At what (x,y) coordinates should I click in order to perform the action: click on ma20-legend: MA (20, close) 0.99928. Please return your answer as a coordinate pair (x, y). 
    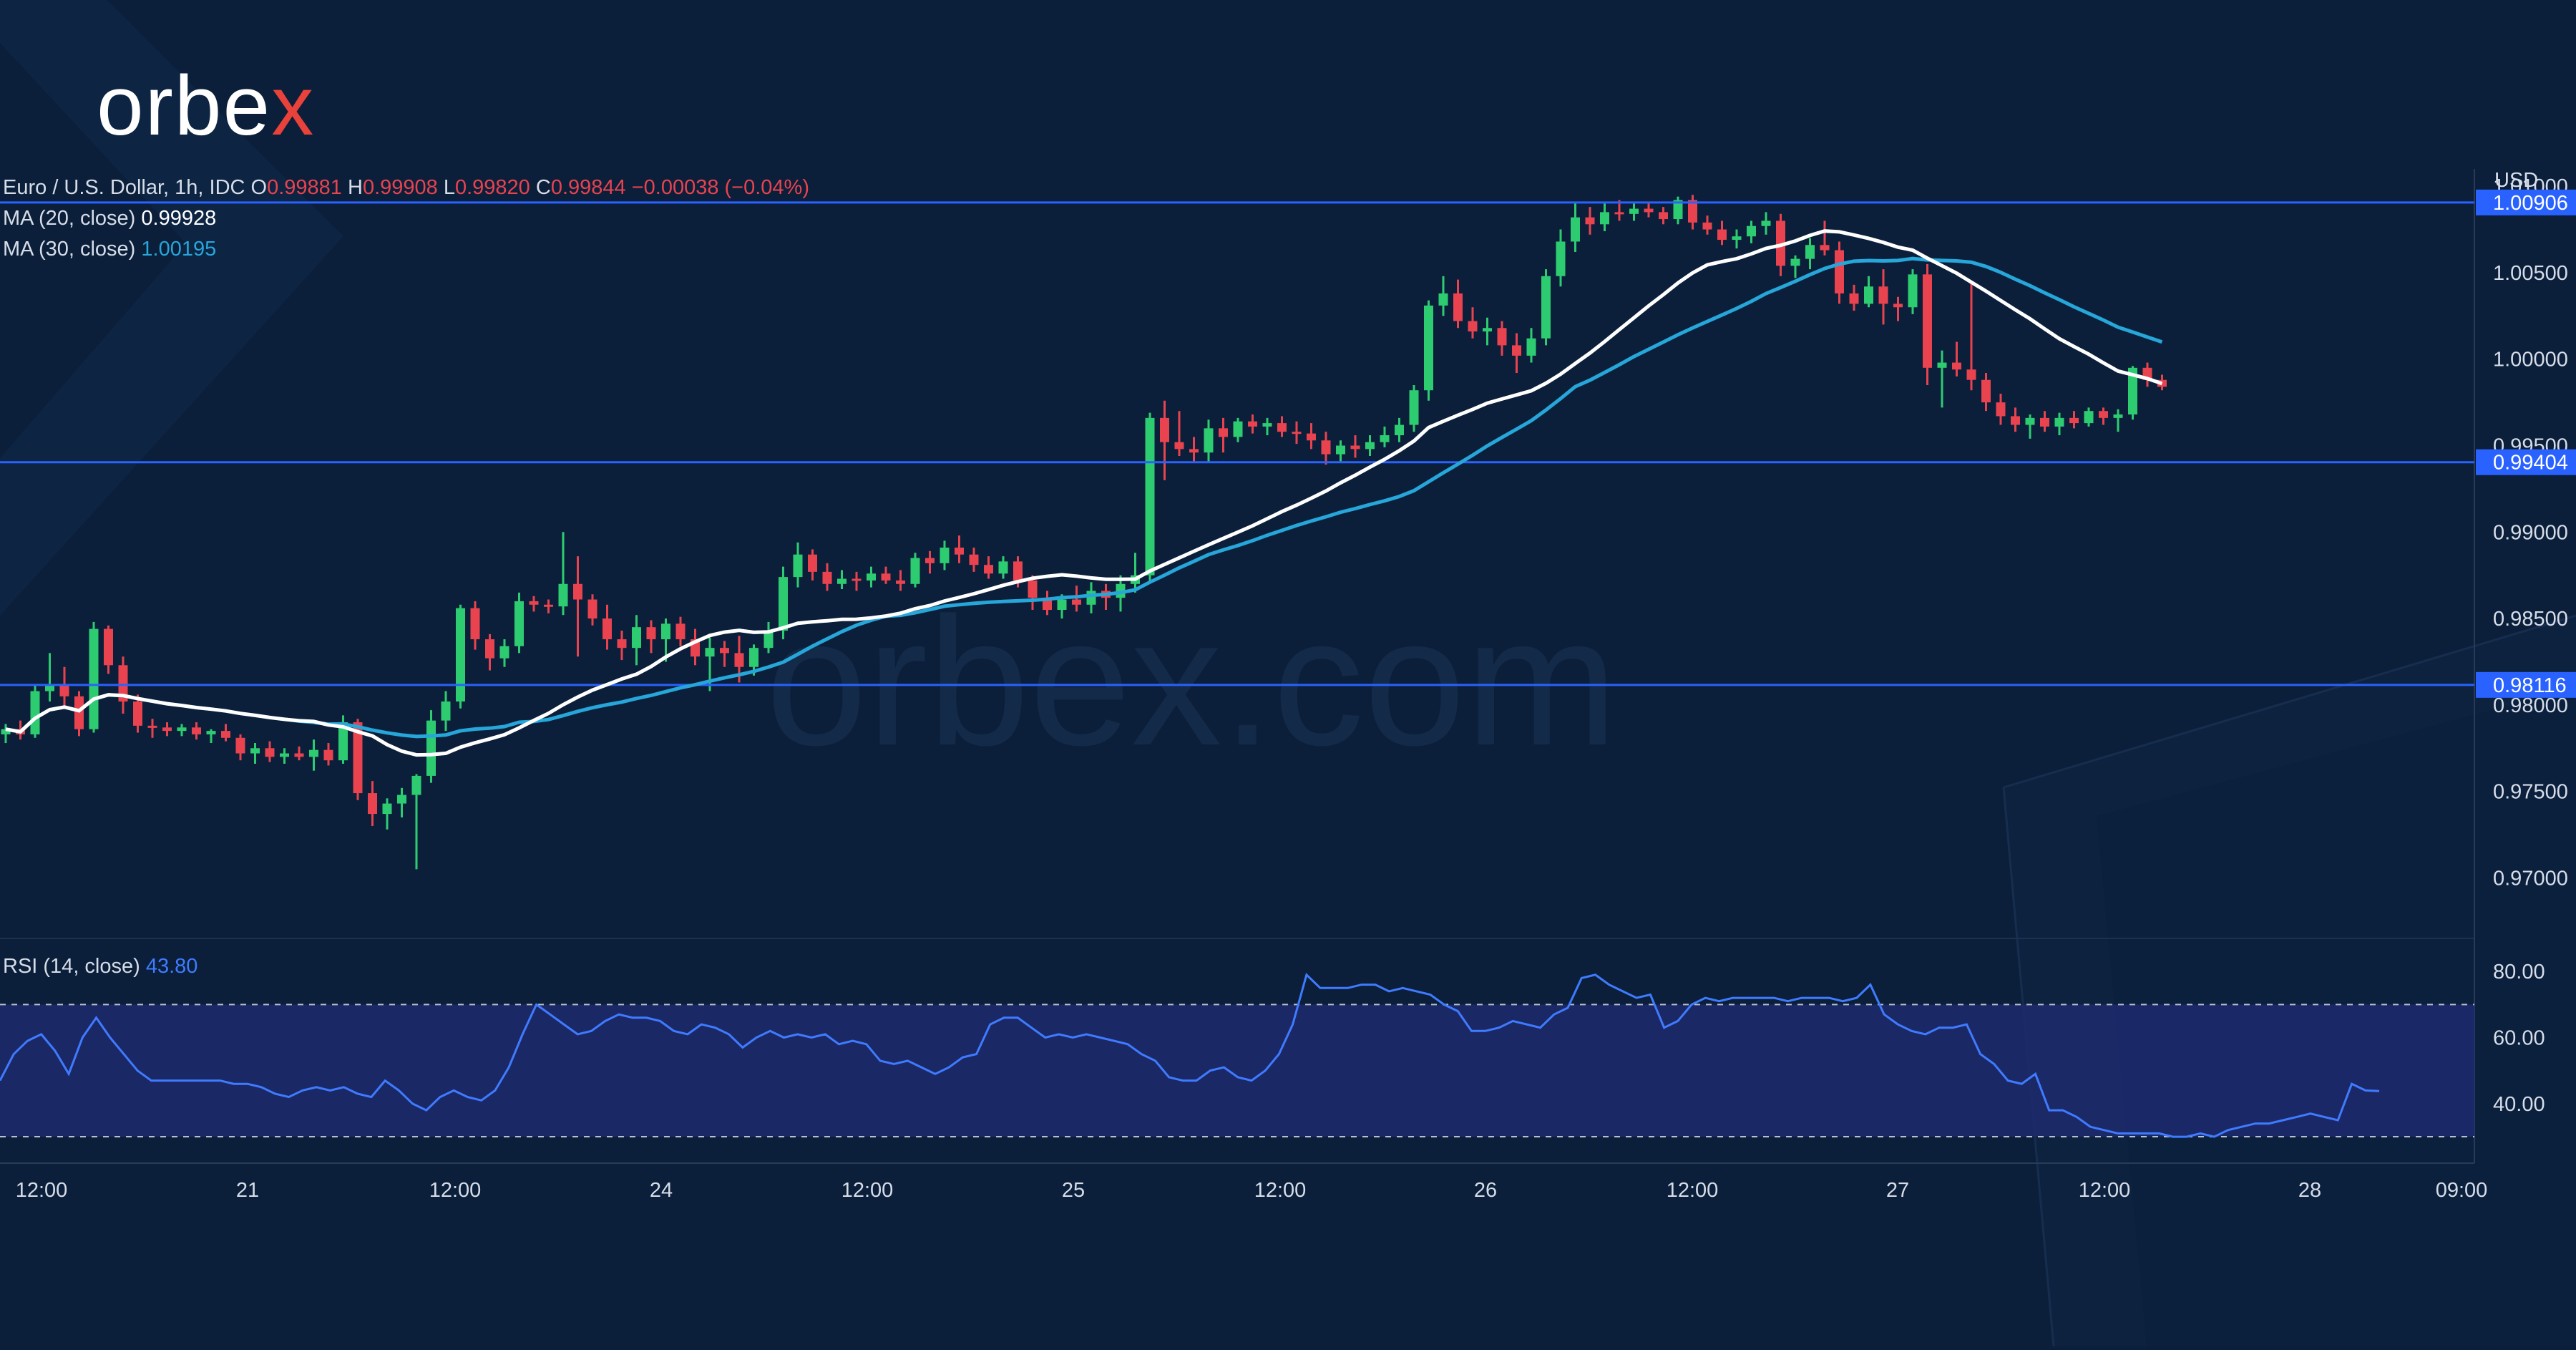
    Looking at the image, I should click on (110, 218).